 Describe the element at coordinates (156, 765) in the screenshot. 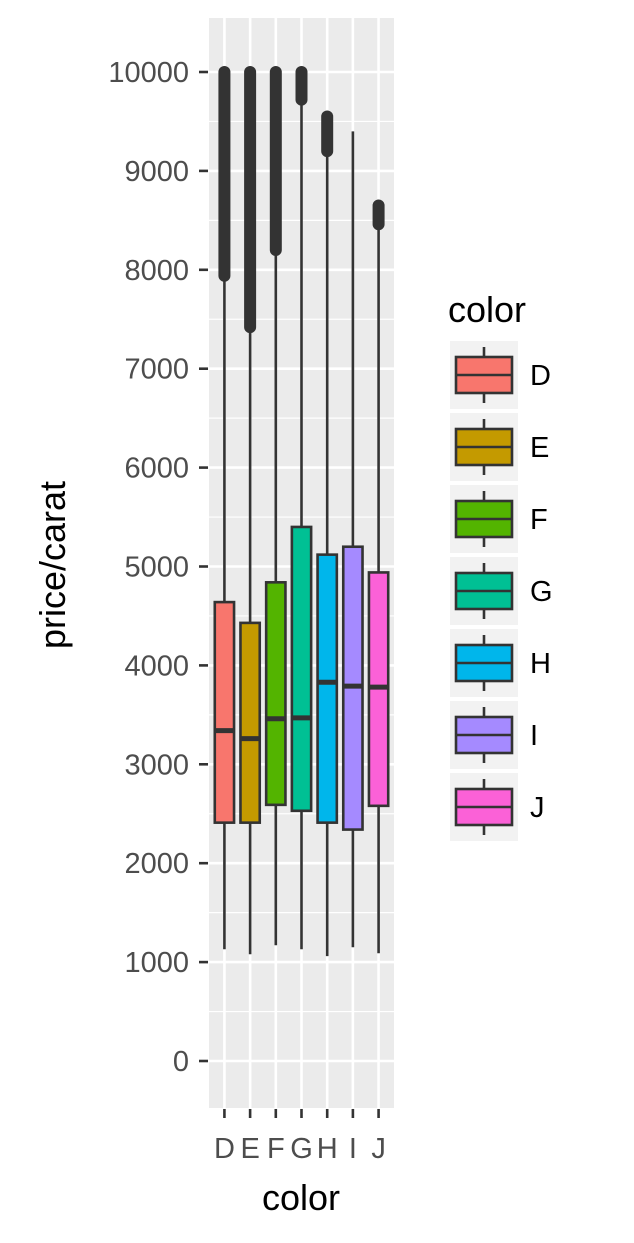

I see `y-tick-label: 3000` at that location.